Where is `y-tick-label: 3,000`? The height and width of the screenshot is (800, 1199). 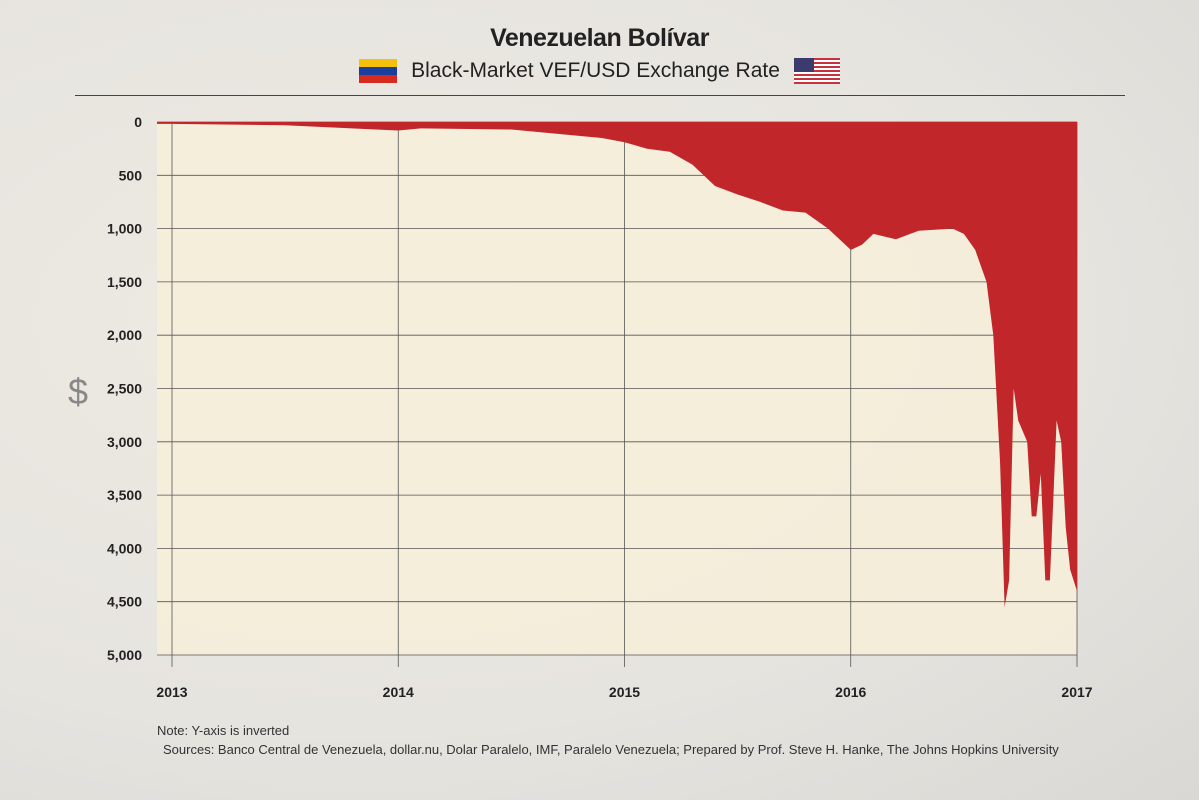 y-tick-label: 3,000 is located at coordinates (124, 442).